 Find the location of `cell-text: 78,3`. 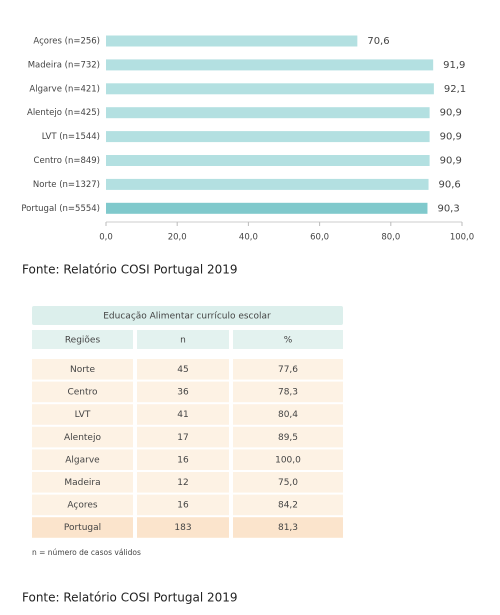

cell-text: 78,3 is located at coordinates (288, 393).